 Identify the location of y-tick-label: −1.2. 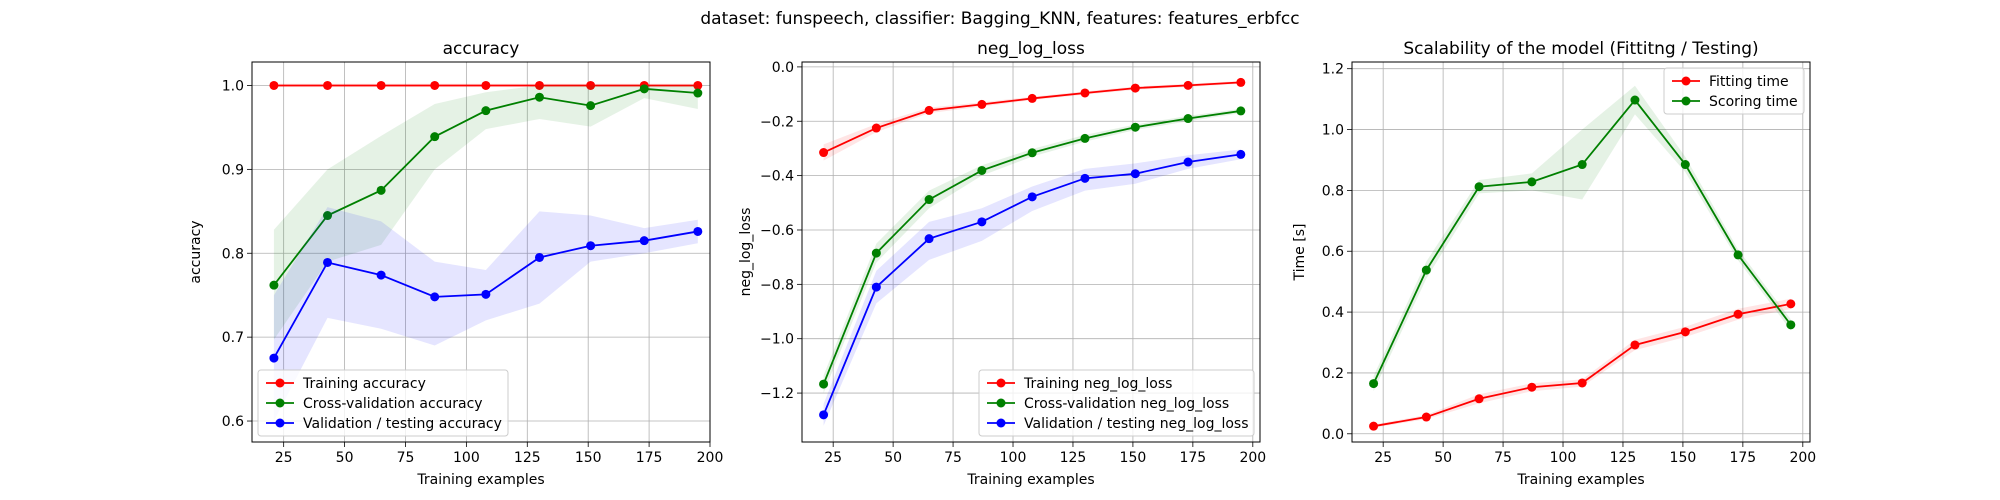
(777, 394).